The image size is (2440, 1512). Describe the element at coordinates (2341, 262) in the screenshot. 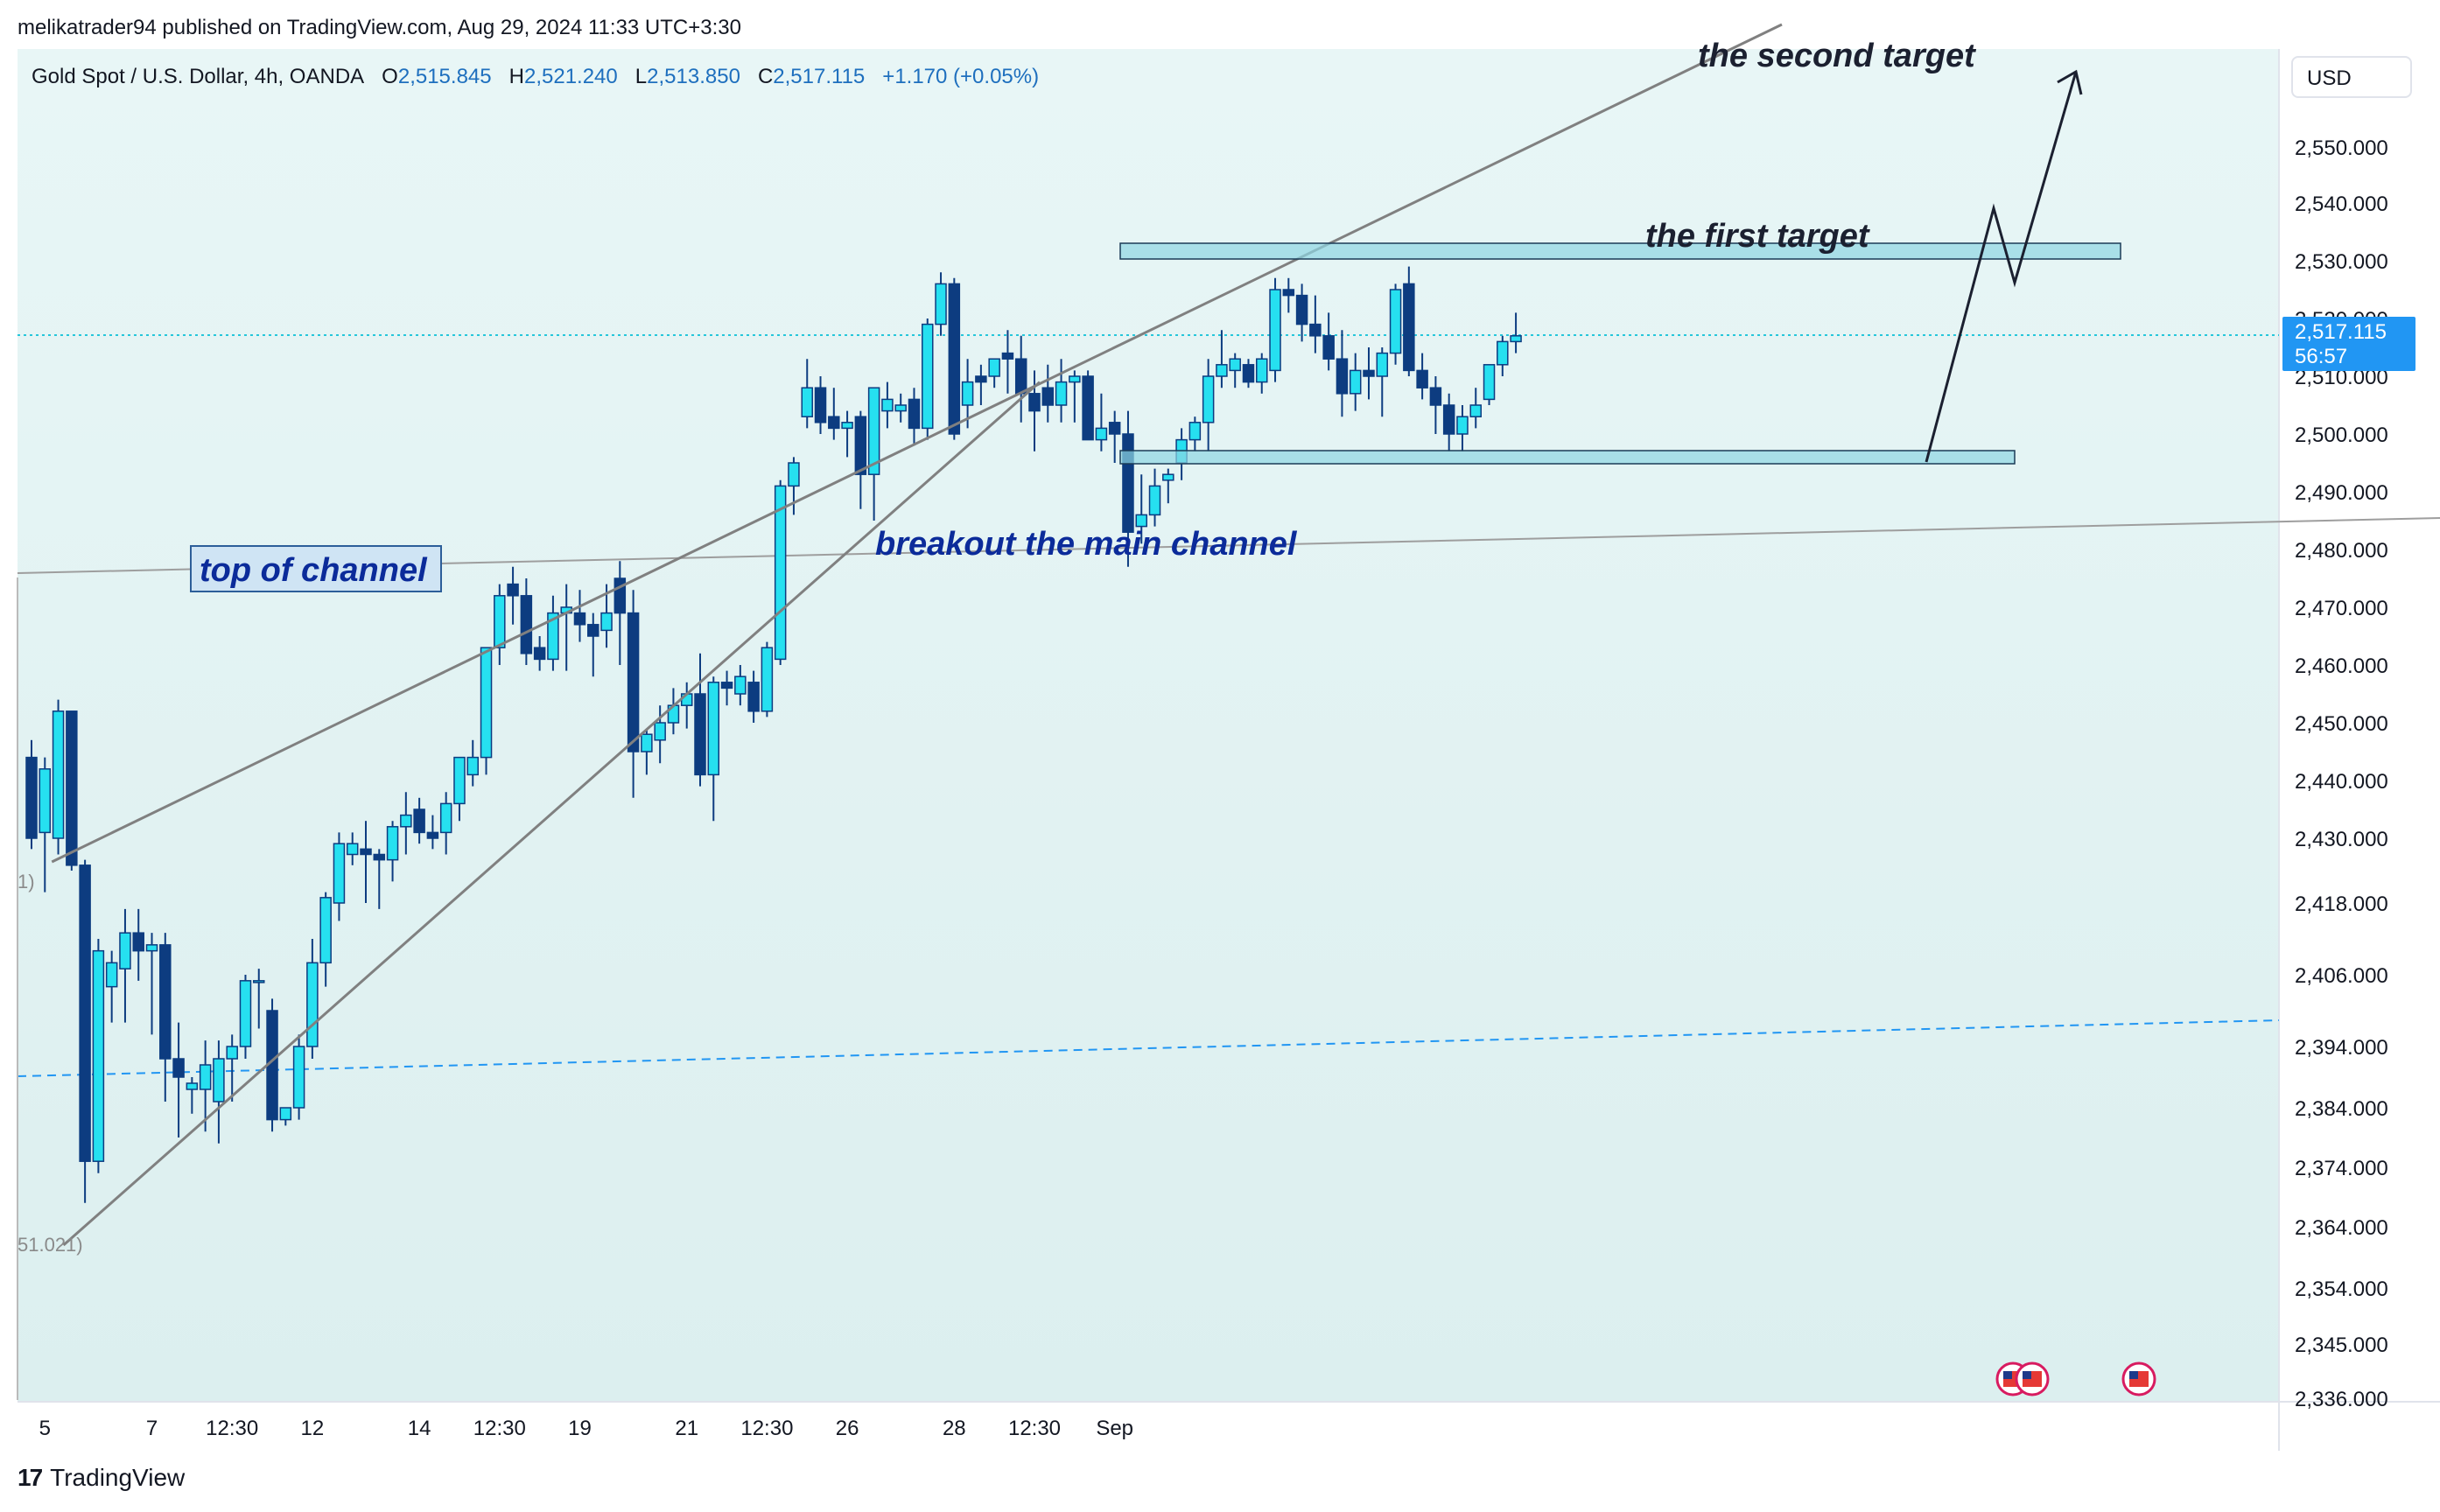

I see `y-tick-label: 2,530.000` at that location.